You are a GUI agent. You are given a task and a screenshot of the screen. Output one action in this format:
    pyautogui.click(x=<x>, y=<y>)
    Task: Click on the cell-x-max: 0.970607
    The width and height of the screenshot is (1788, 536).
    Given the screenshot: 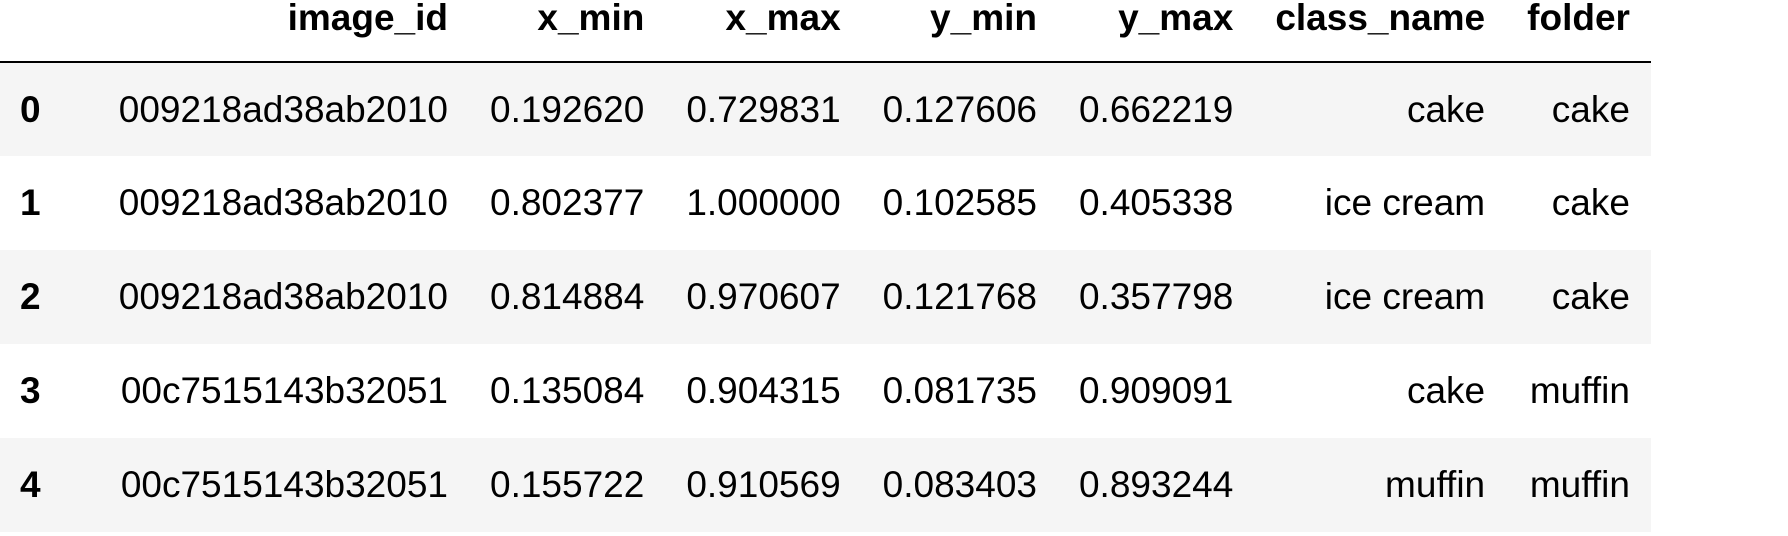 What is the action you would take?
    pyautogui.click(x=763, y=296)
    